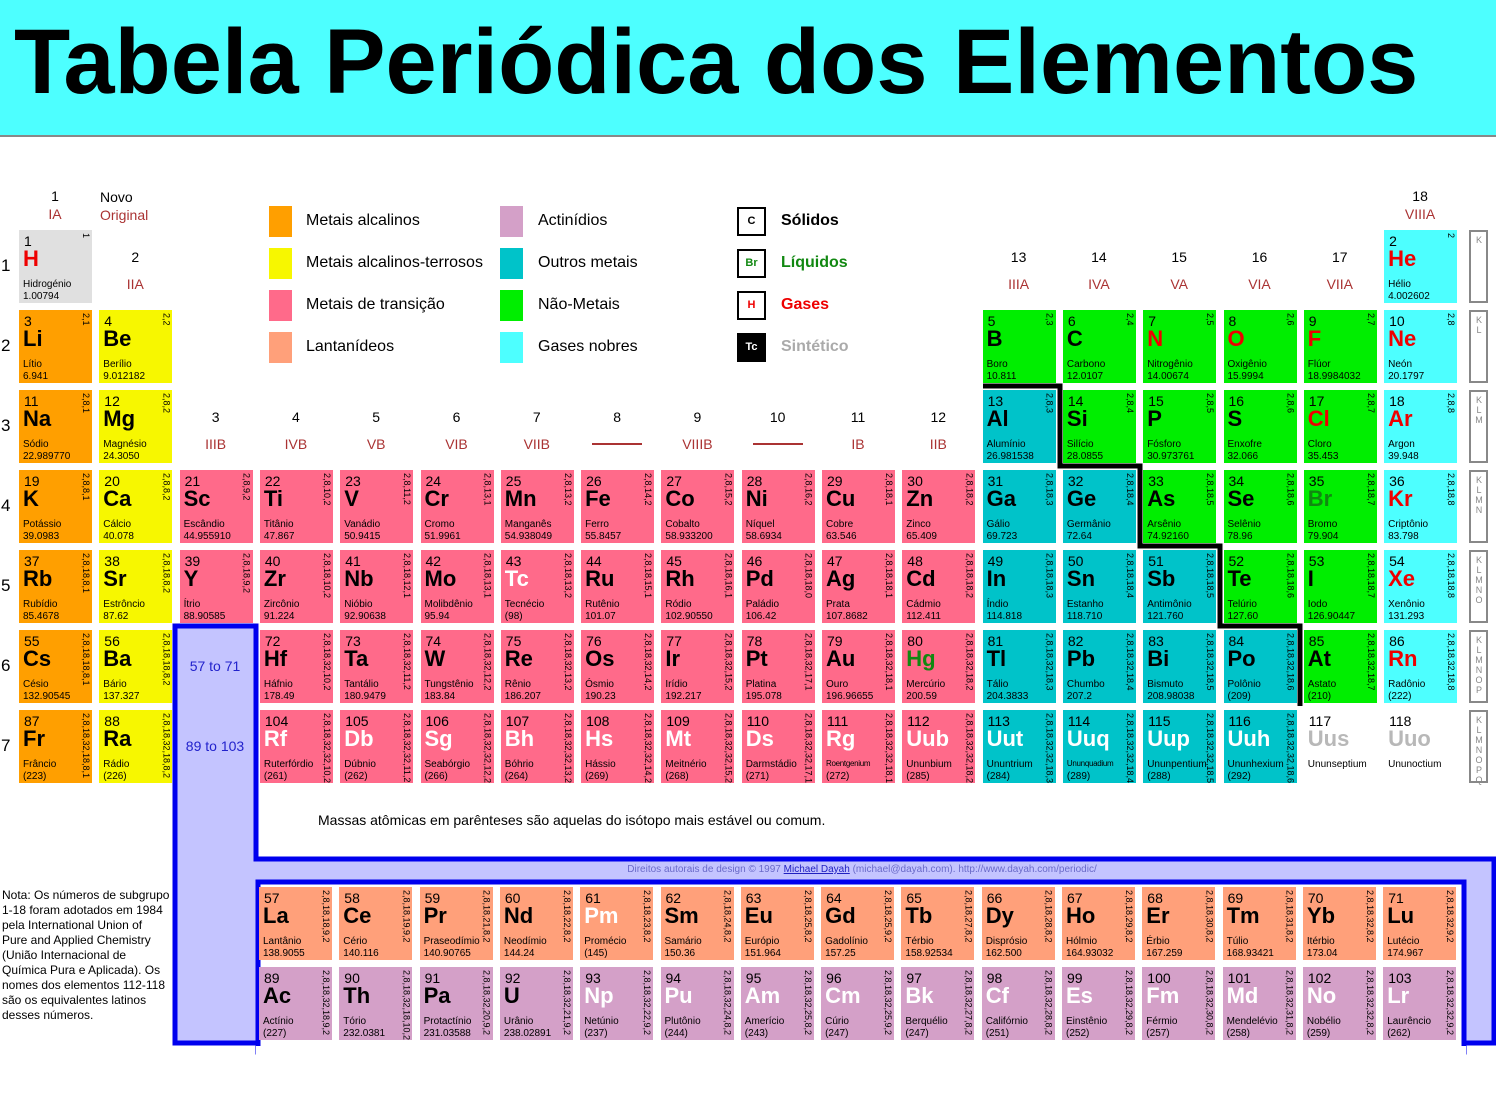  Describe the element at coordinates (698, 586) in the screenshot. I see `element-rh: 45 Rh Ródio 102.90550 2,8,18,16,1` at that location.